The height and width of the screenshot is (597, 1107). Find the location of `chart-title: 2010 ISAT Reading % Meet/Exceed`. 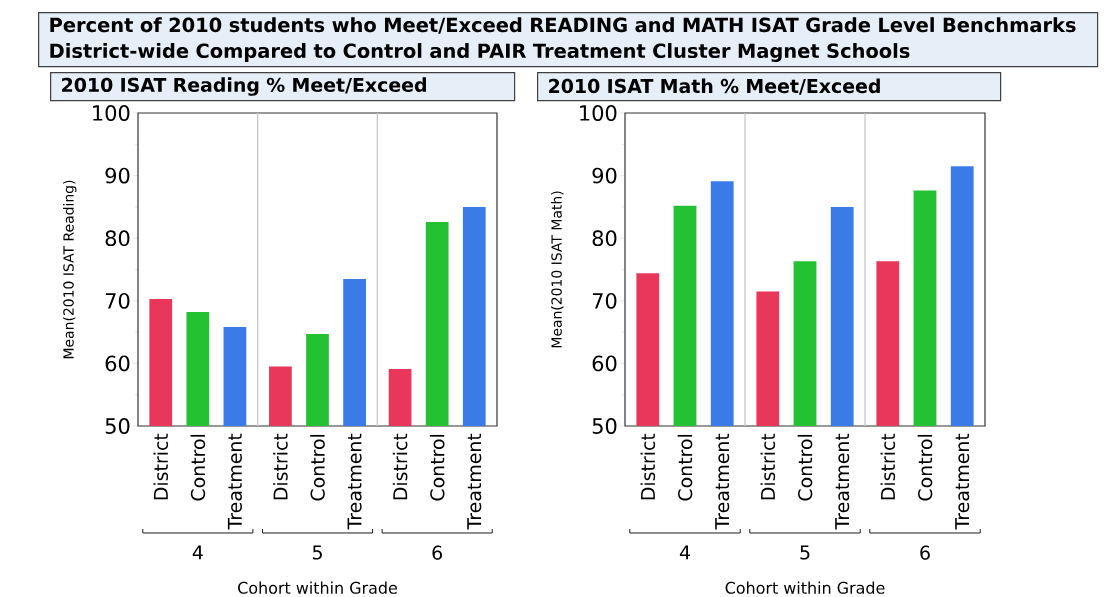

chart-title: 2010 ISAT Reading % Meet/Exceed is located at coordinates (244, 86).